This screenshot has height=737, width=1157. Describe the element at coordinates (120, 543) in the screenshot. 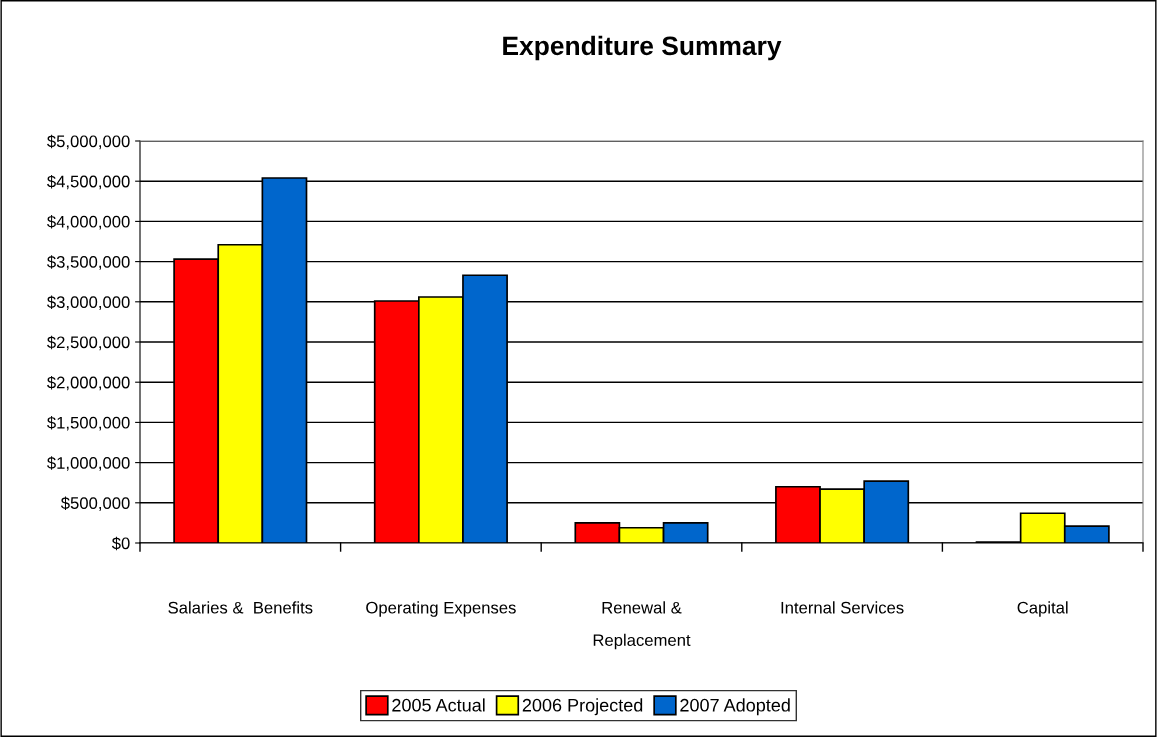

I see `y-tick-label: $0` at that location.